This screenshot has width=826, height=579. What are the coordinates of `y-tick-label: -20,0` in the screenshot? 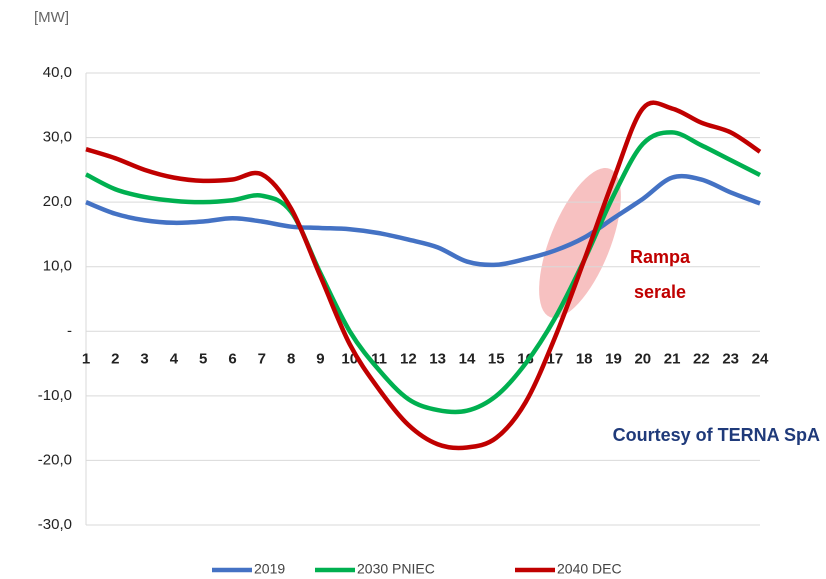 It's located at (55, 459).